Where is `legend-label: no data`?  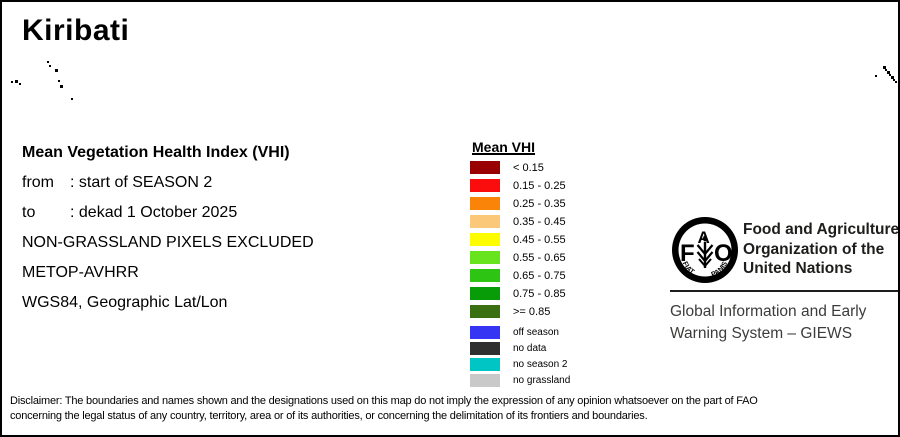 legend-label: no data is located at coordinates (530, 348).